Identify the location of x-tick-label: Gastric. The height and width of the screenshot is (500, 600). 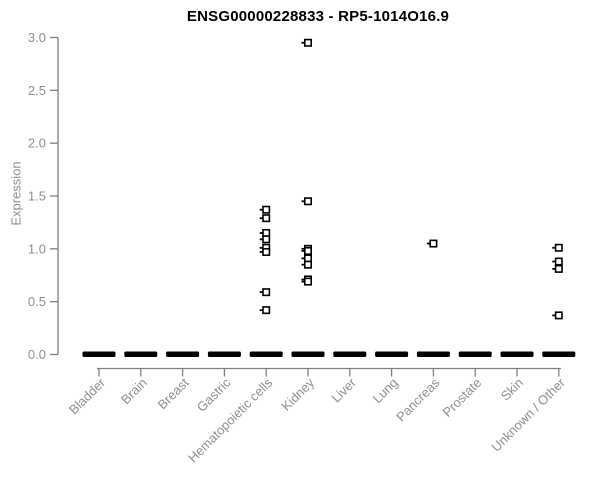
(214, 395).